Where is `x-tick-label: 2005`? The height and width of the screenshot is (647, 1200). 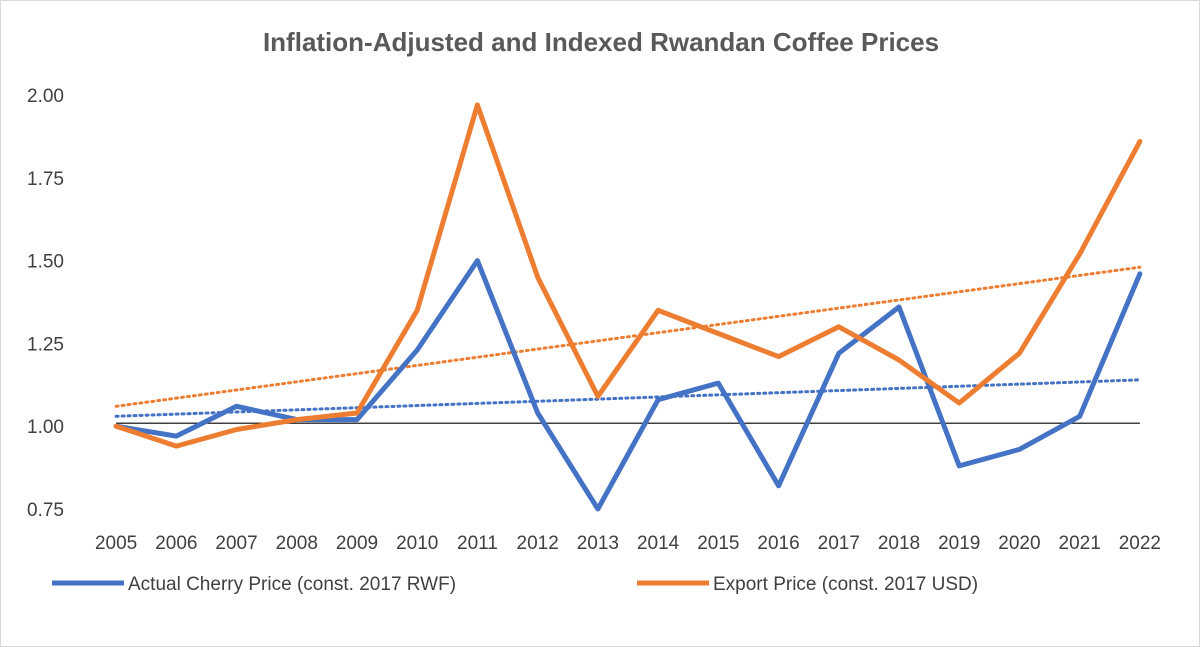
x-tick-label: 2005 is located at coordinates (116, 543).